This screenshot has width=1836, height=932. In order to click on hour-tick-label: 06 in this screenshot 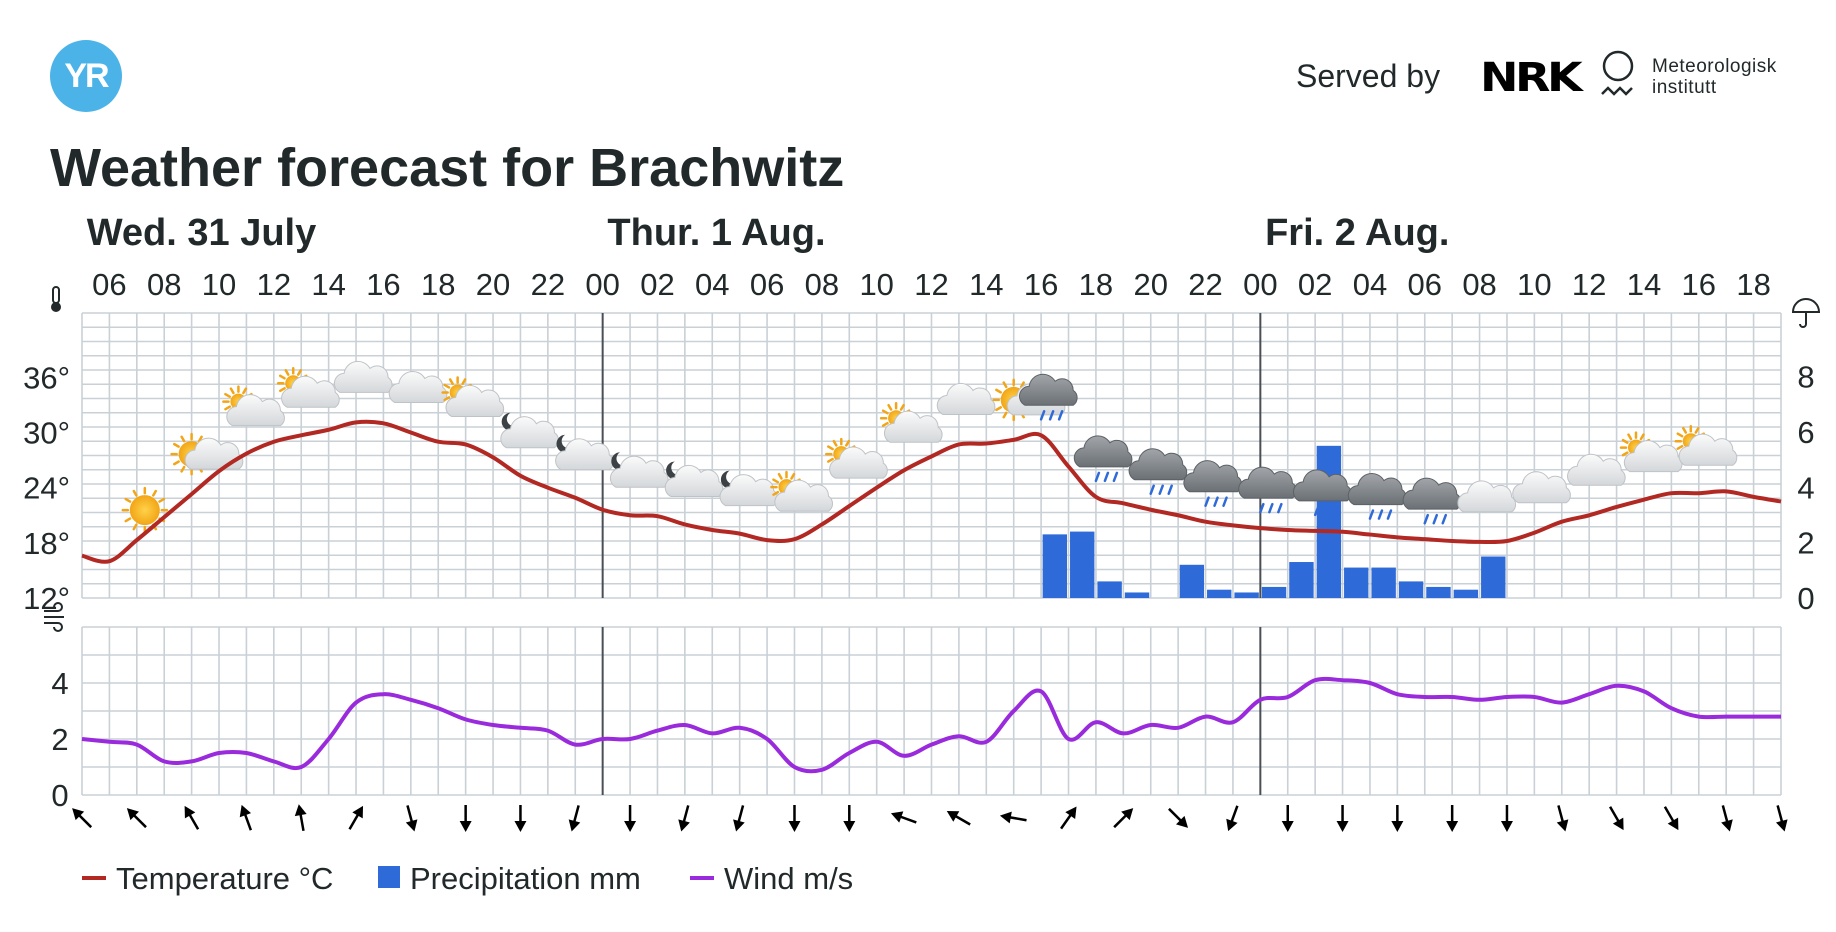, I will do `click(767, 284)`.